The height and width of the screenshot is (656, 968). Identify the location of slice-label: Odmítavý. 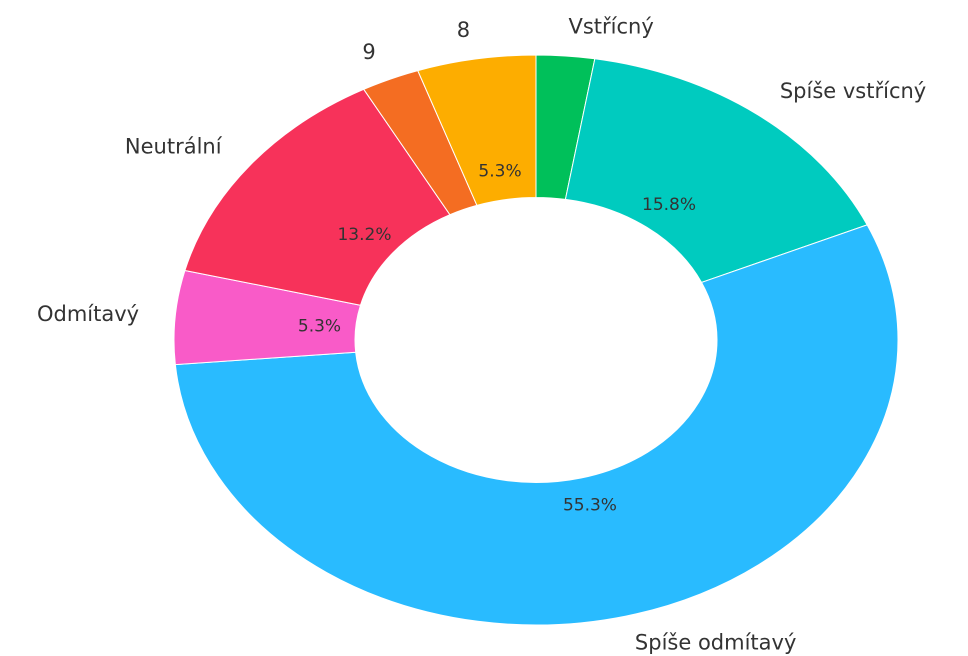
(88, 314).